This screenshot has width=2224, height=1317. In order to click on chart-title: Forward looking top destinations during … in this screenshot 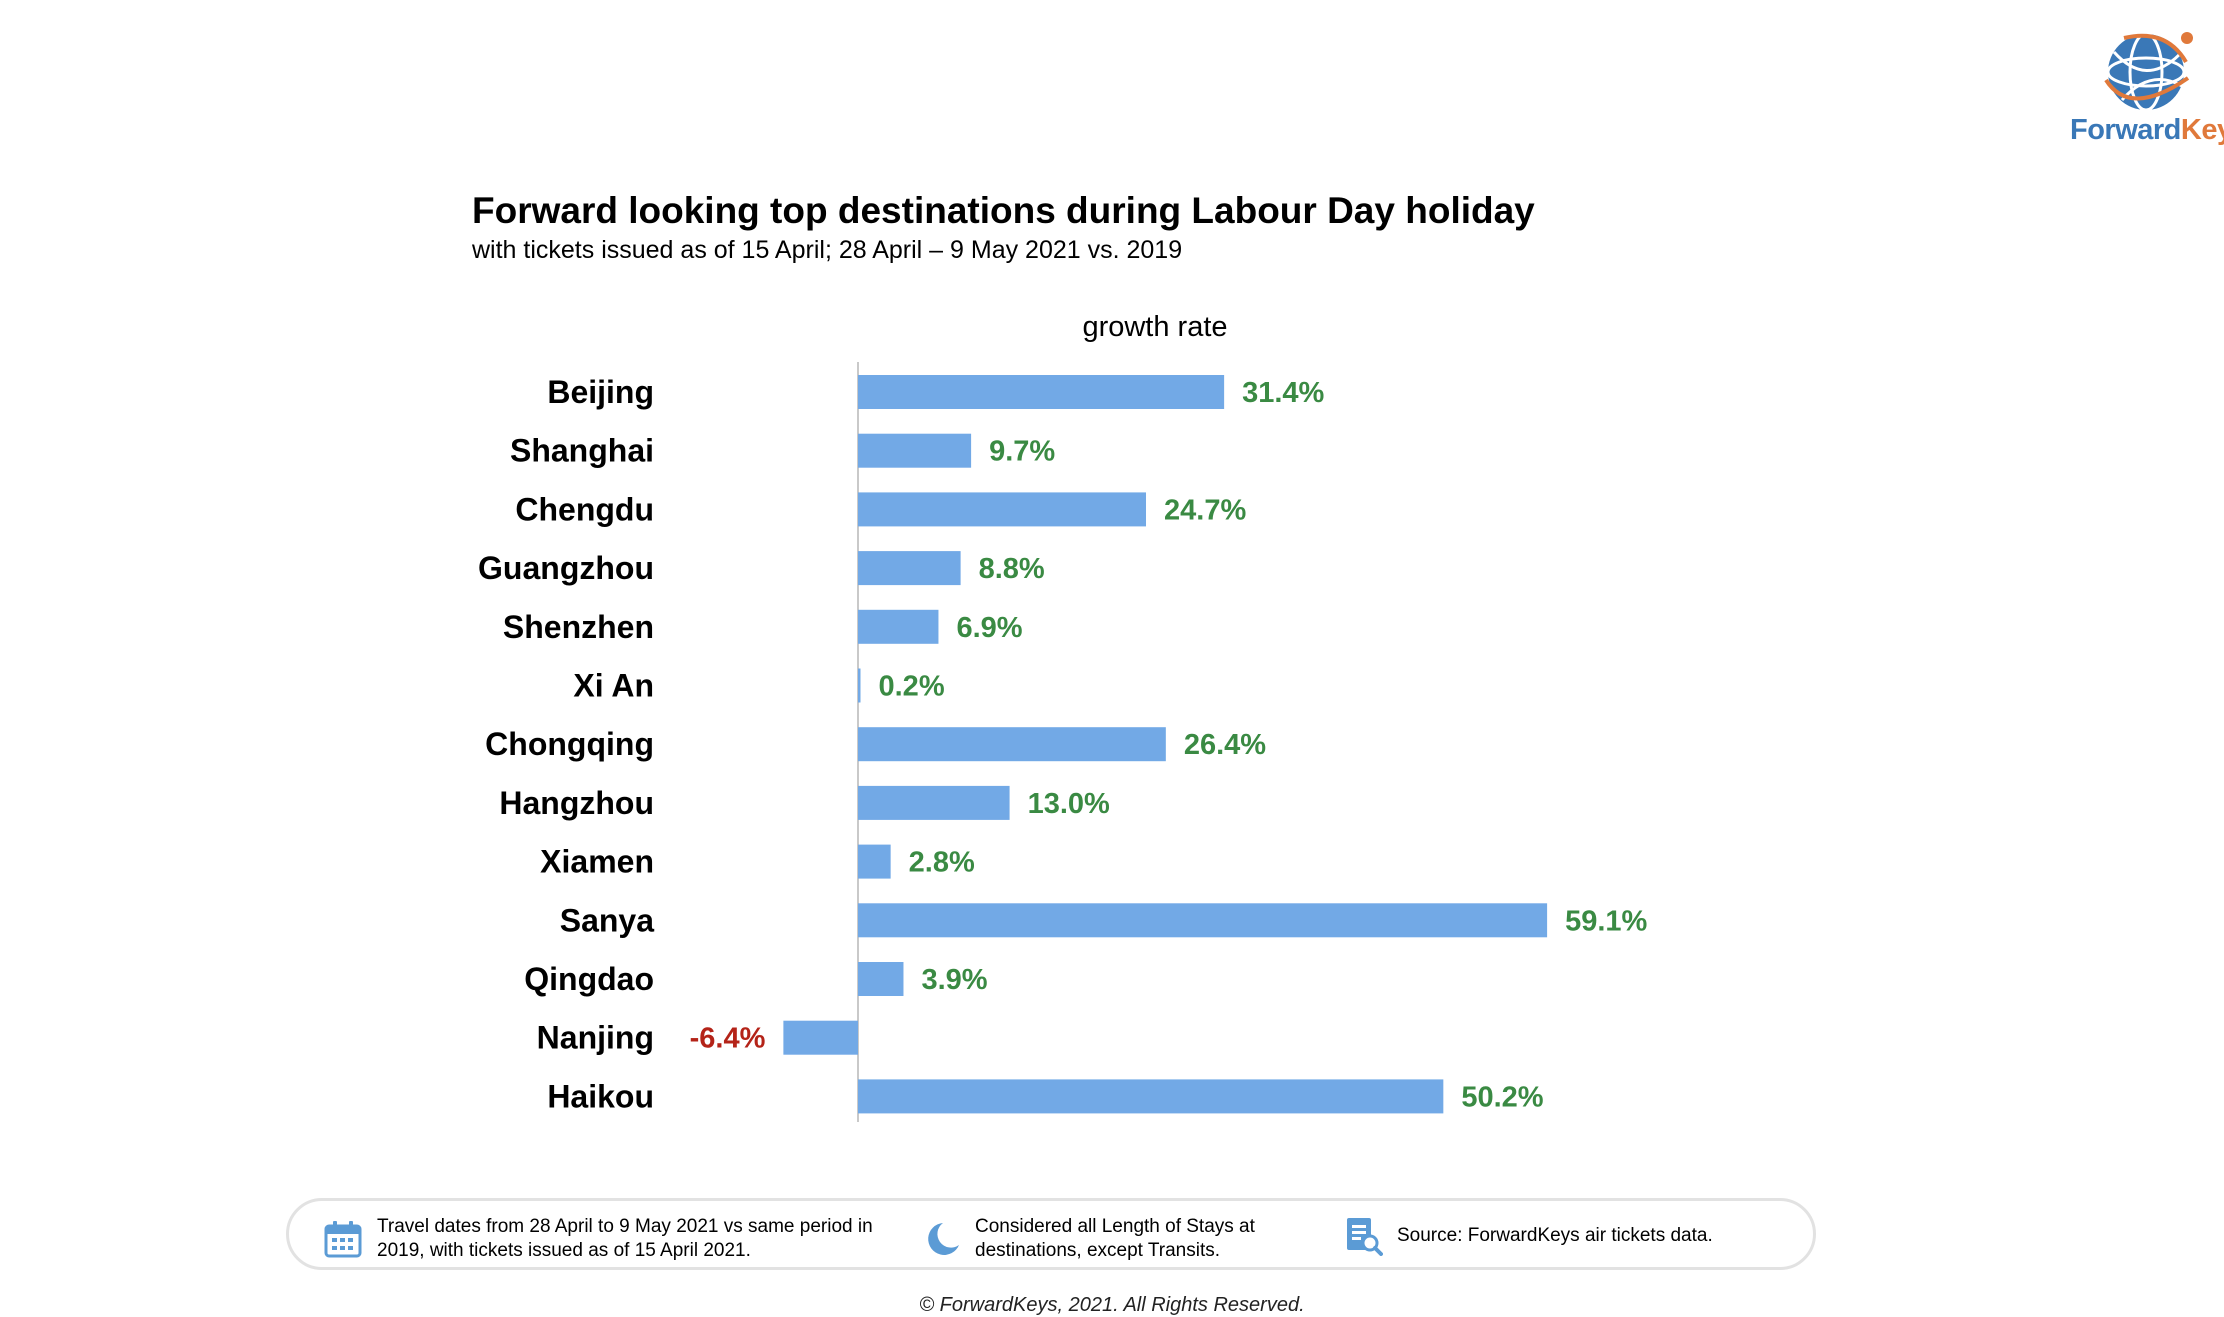, I will do `click(1003, 210)`.